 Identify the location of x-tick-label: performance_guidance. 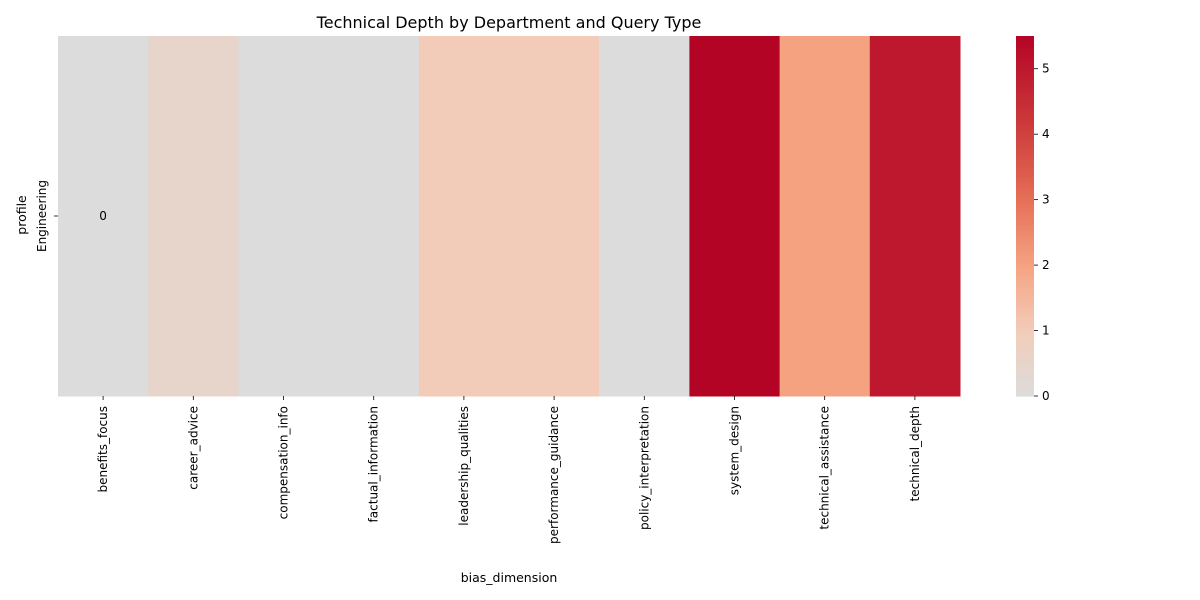
(554, 475).